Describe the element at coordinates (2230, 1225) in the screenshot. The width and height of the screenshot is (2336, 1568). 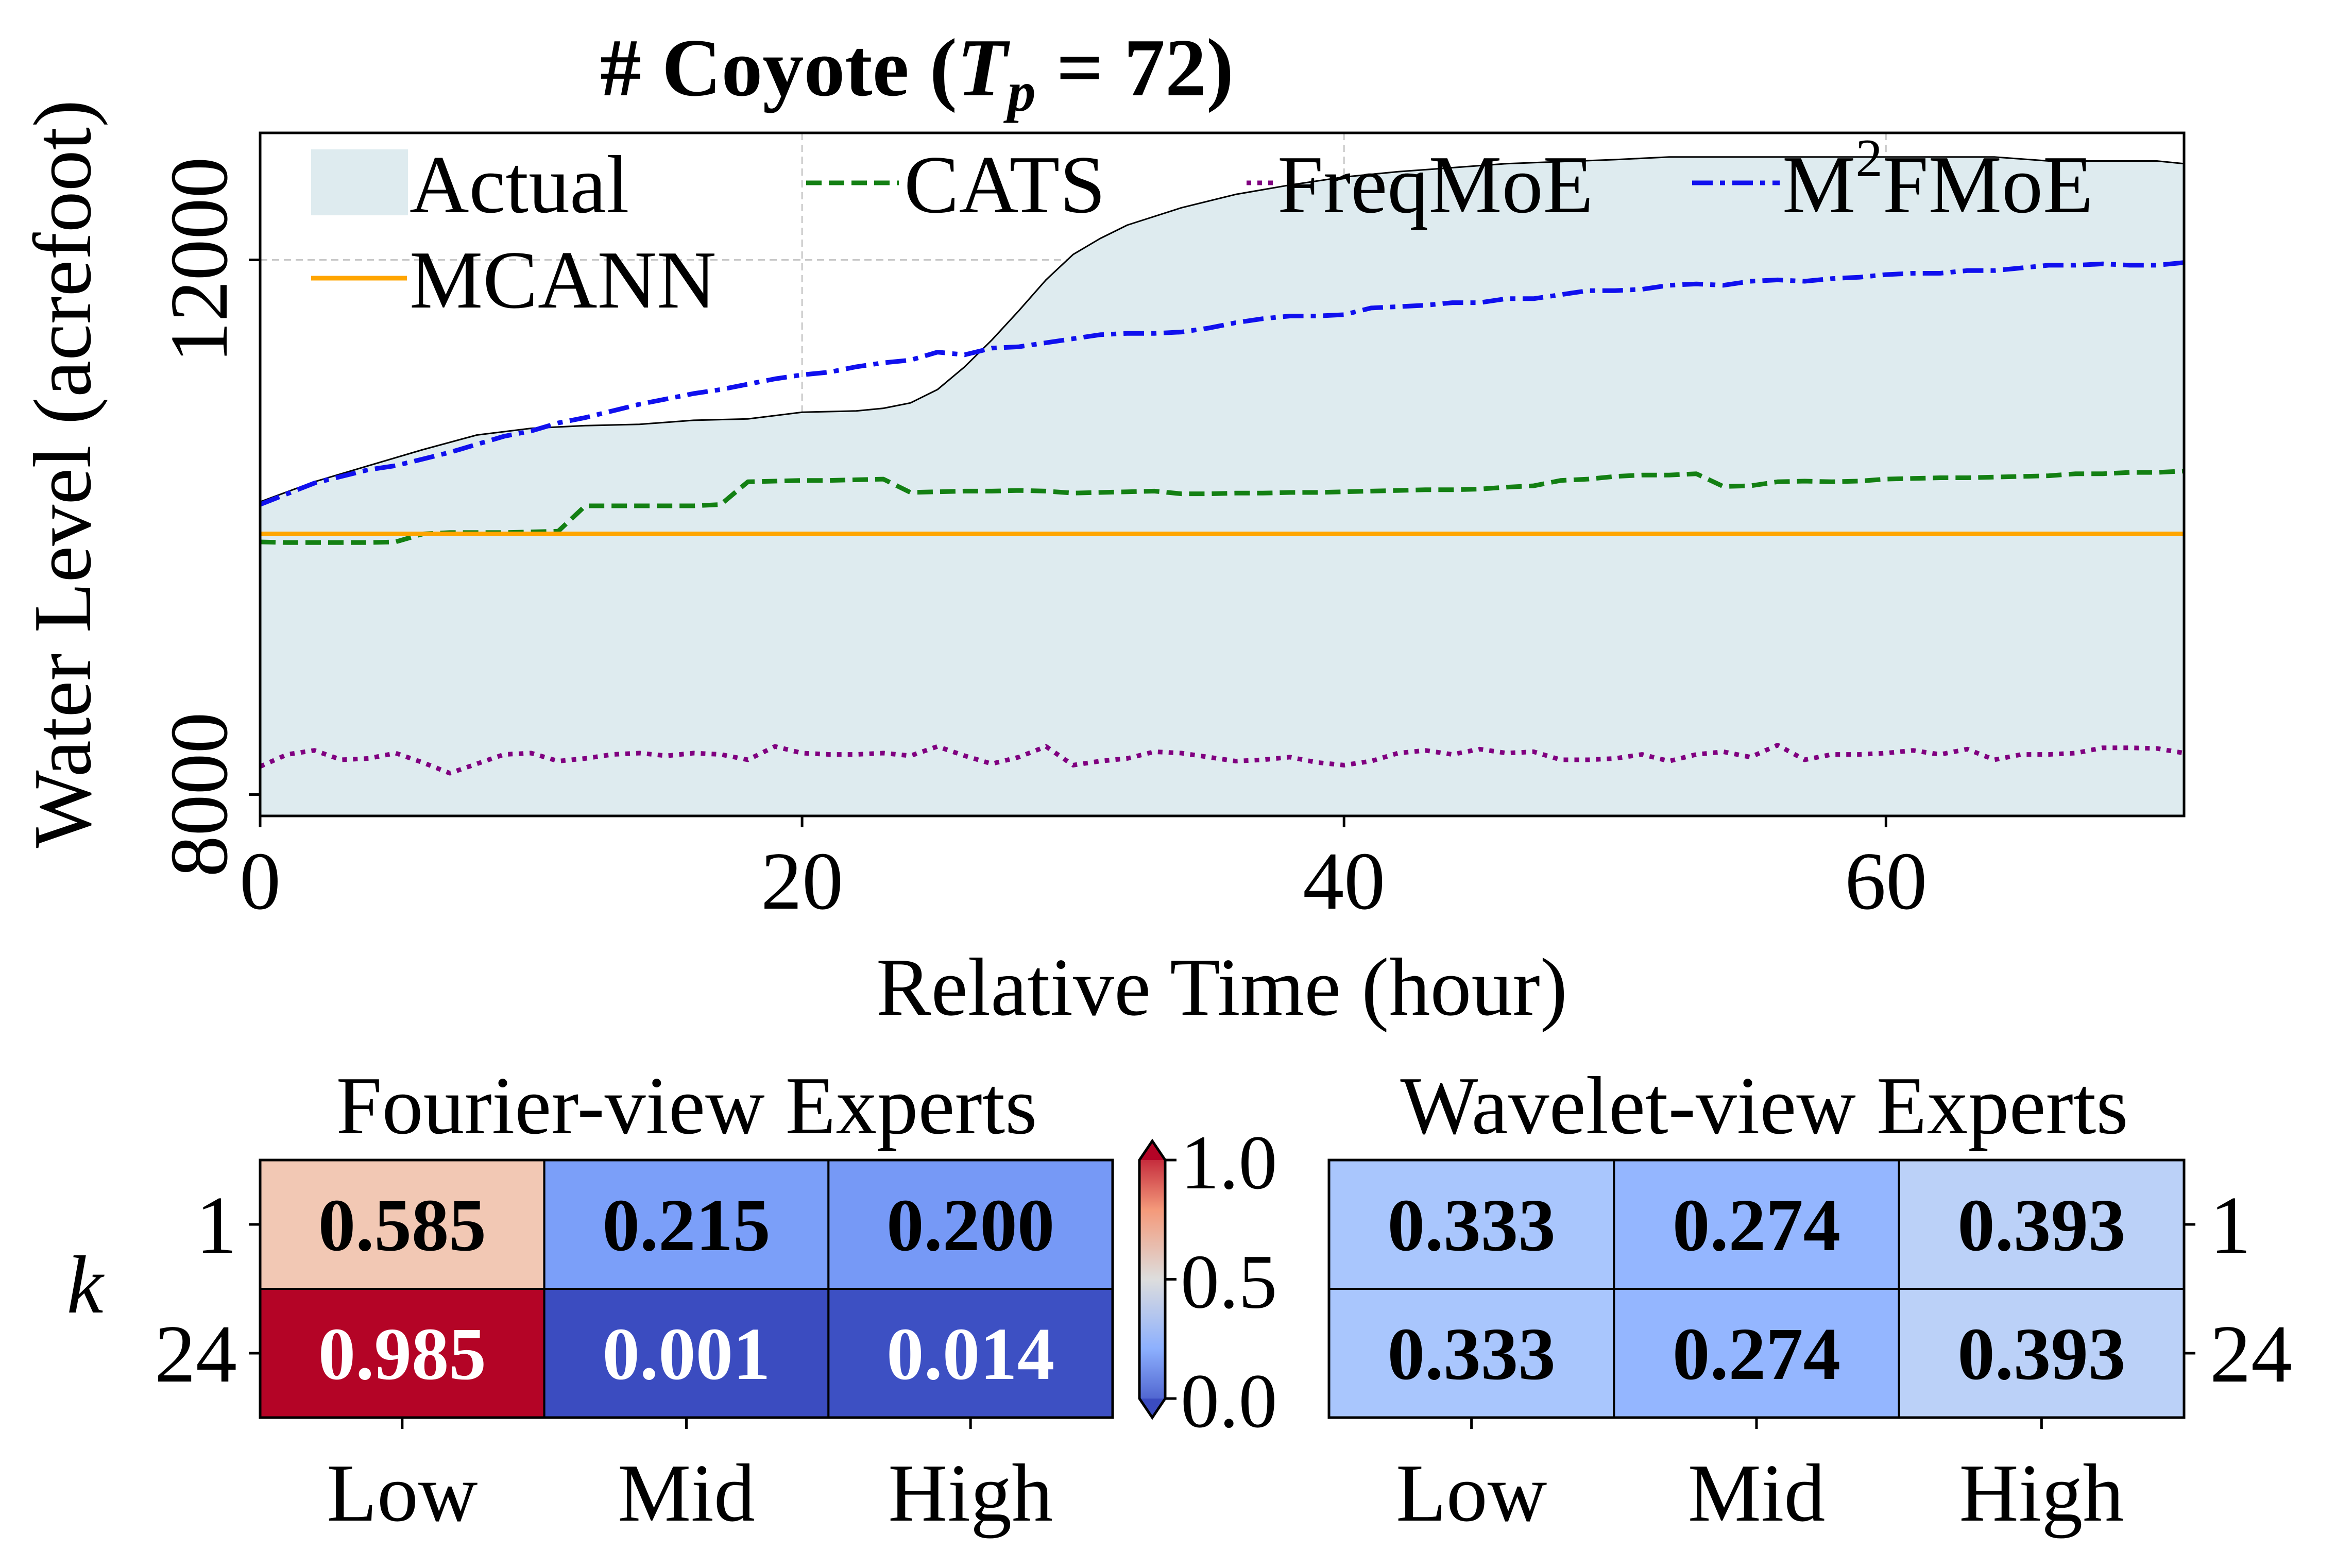
I see `wavelet-heatmap-row-label: 1` at that location.